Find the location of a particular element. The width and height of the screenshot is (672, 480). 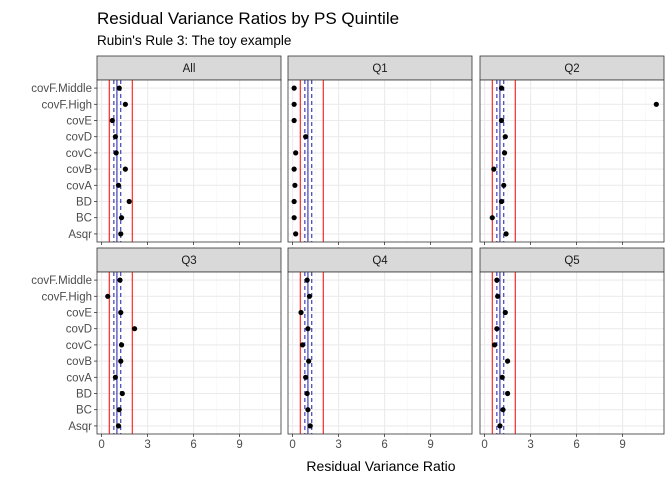

strip-all is located at coordinates (189, 68).